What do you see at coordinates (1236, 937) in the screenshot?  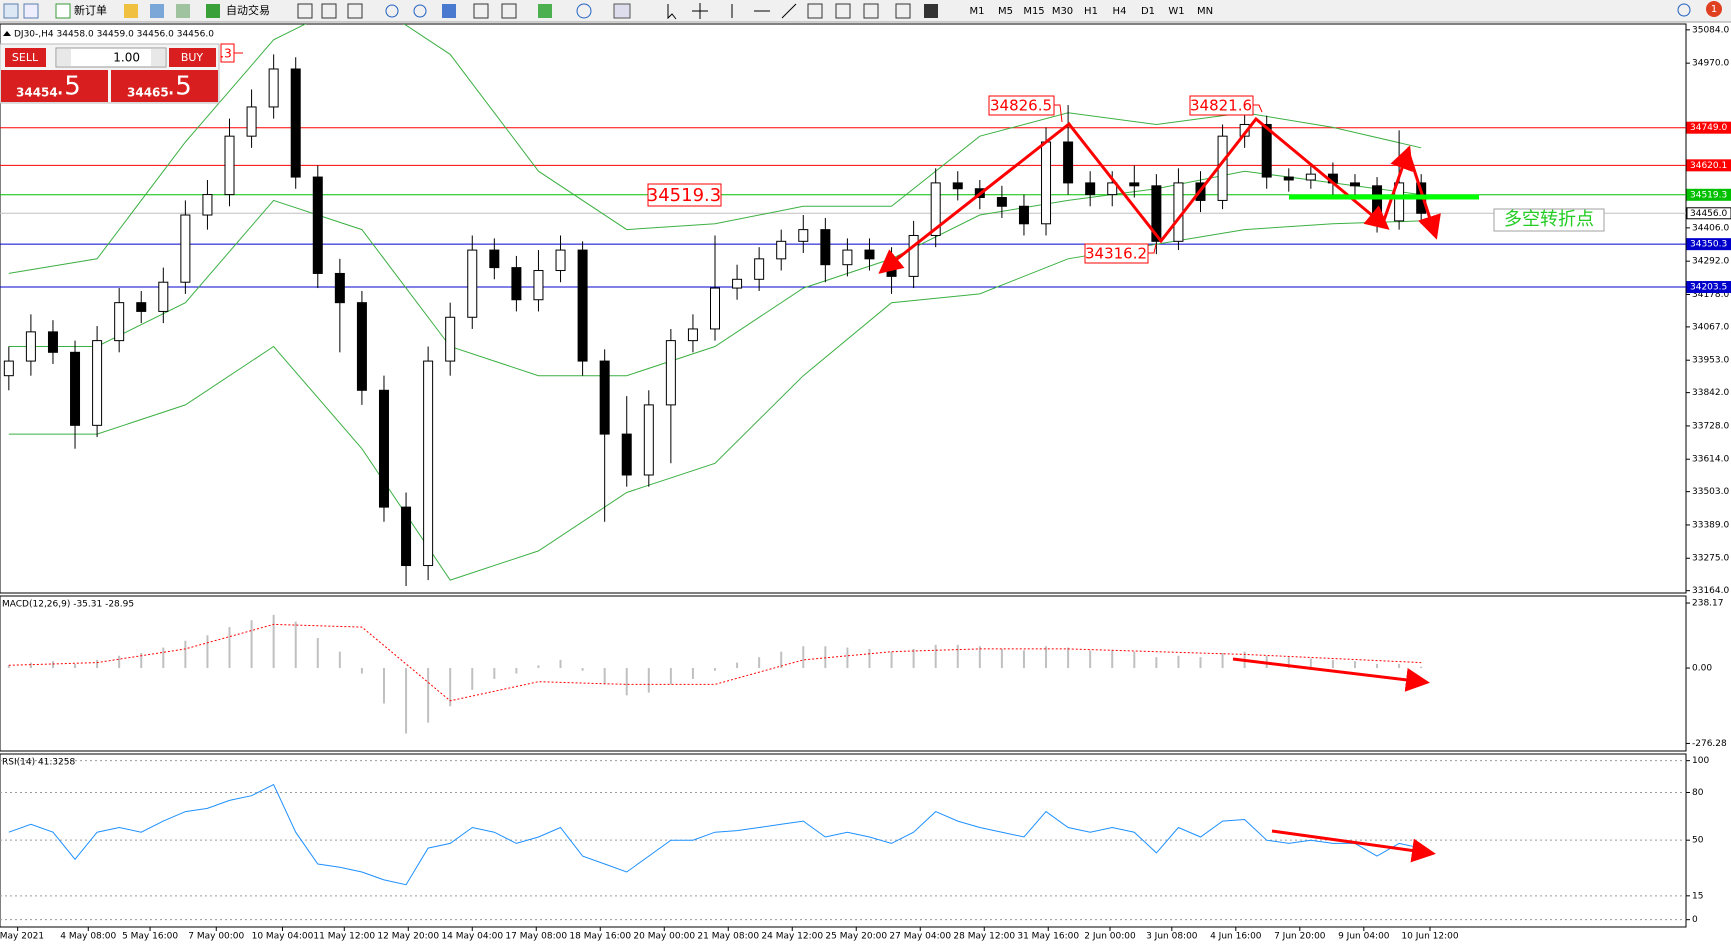 I see `x-tick-label: 4 Jun 16:00` at bounding box center [1236, 937].